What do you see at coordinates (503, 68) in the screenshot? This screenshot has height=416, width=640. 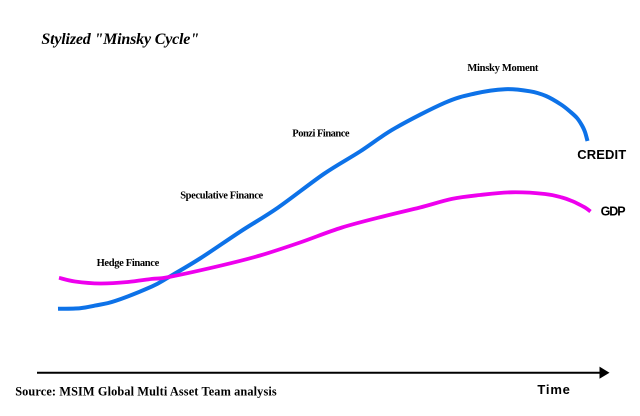 I see `svg-text: Minsky Moment` at bounding box center [503, 68].